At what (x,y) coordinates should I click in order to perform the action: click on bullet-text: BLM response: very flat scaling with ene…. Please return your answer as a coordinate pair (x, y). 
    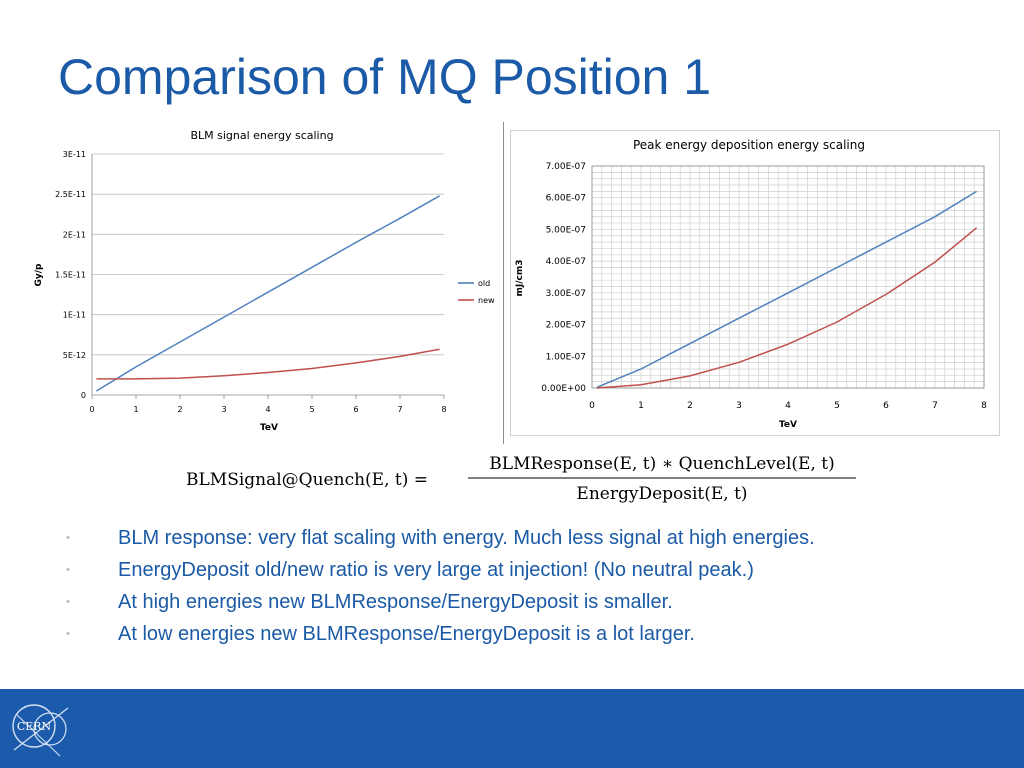
    Looking at the image, I should click on (466, 538).